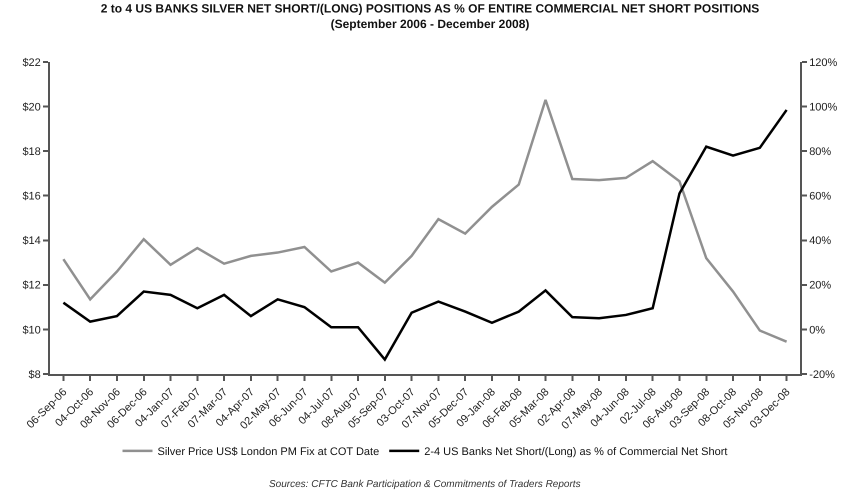 The image size is (860, 504). Describe the element at coordinates (430, 17) in the screenshot. I see `chart-title: 2 to 4 US BANKS SILVER NET SHORT/(LONG) POSITIONS AS % OF ENTIRE COMMERCIAL NET SHORT POSITIONS (September 2006 - December 2008)` at that location.